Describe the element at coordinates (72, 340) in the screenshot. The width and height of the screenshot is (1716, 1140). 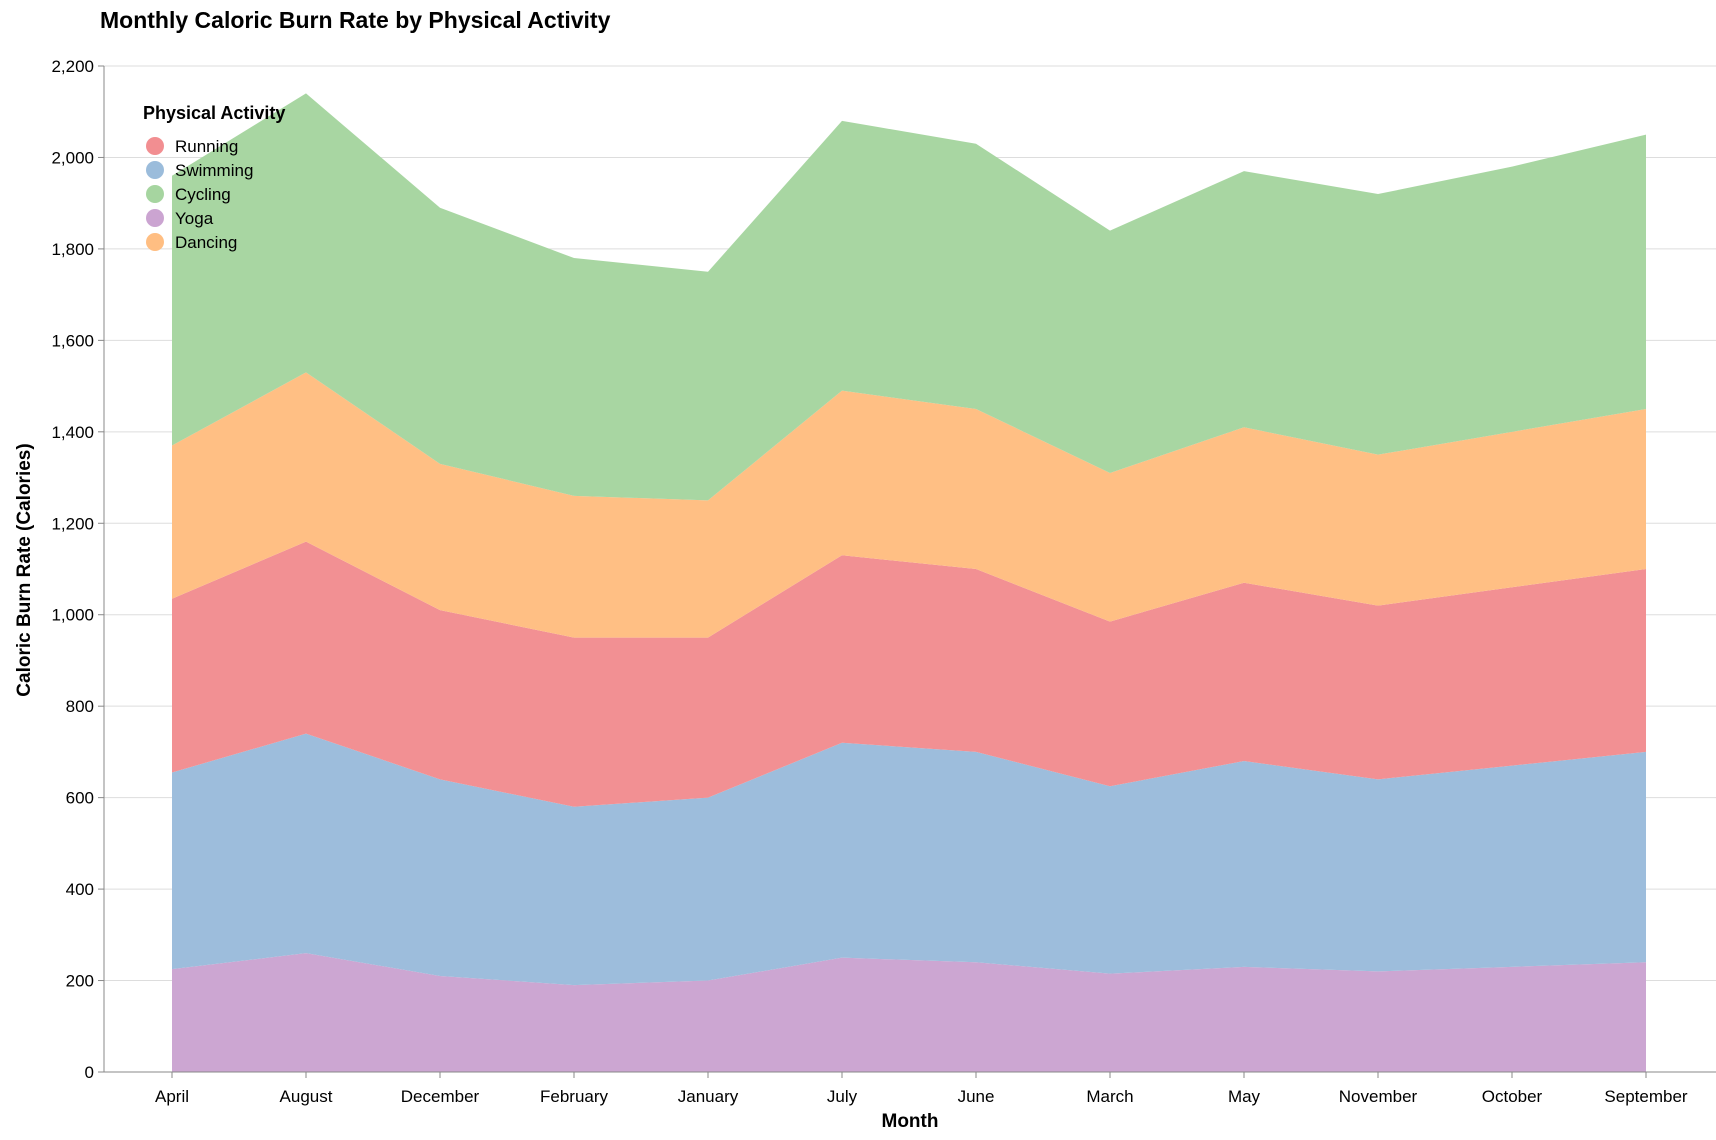
I see `y-tick-label: 1,600` at that location.